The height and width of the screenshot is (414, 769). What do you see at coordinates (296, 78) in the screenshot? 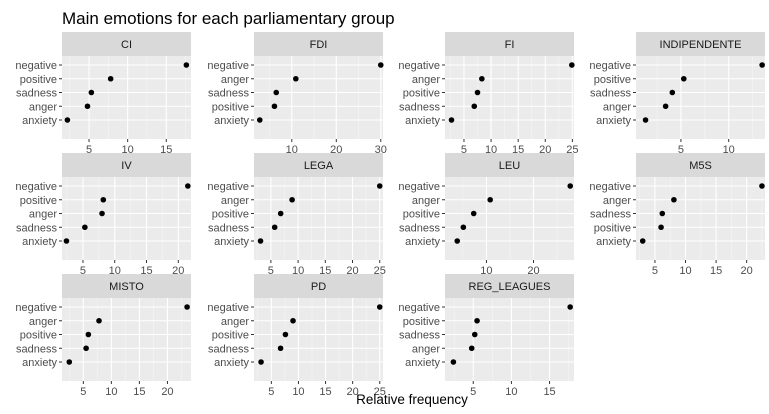
I see `point-fdi-anger` at bounding box center [296, 78].